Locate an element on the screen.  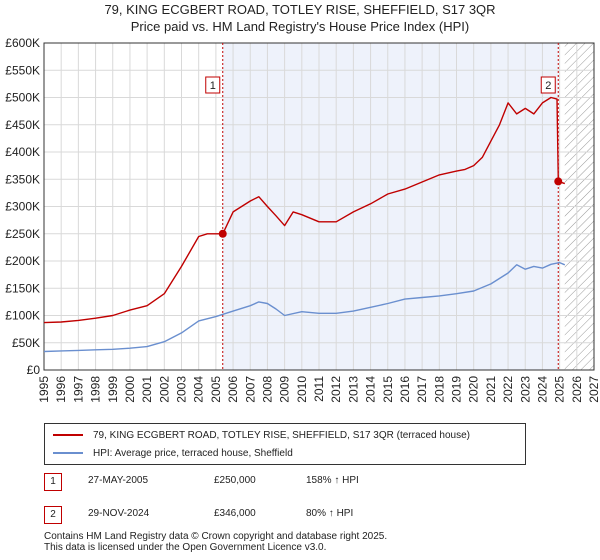
x-tick-label: 1996 is located at coordinates (61, 389).